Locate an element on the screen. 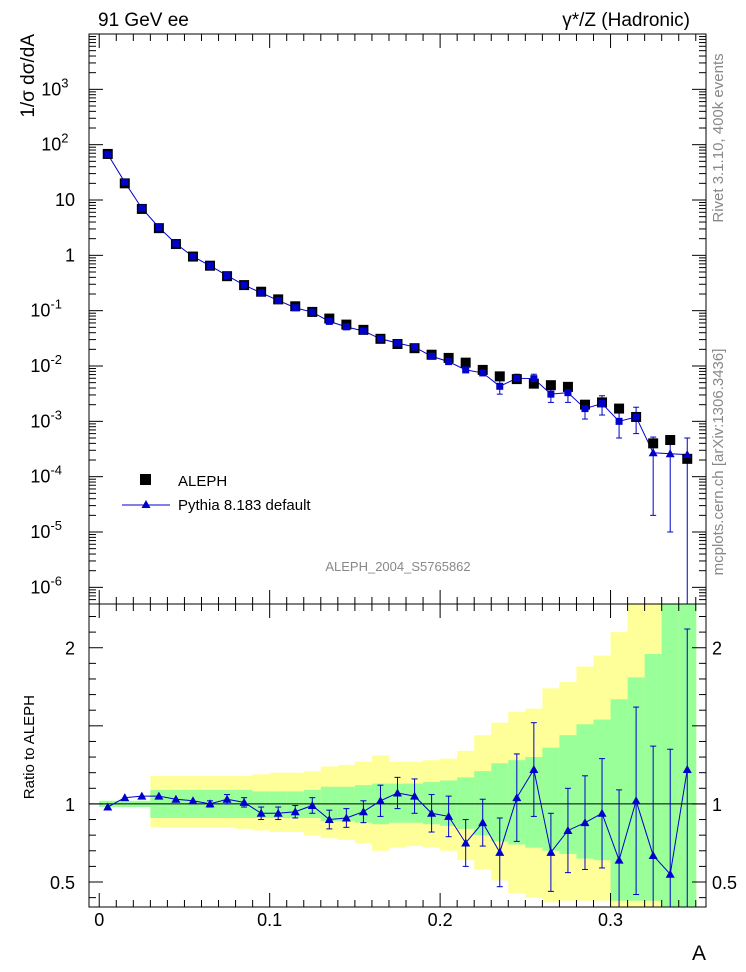  y-tick-label: 10⁻⁴ is located at coordinates (46, 475).